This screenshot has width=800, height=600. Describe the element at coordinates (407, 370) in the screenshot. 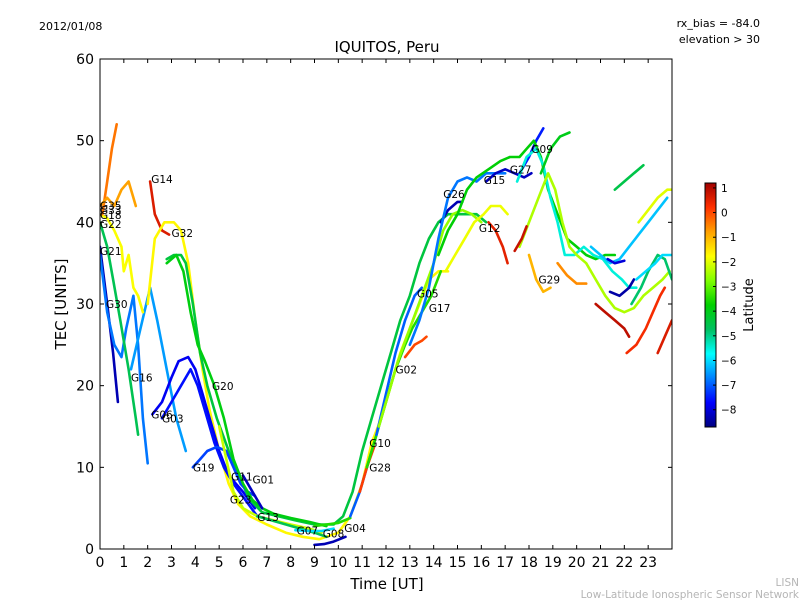

I see `satellite-label-g02: G02` at that location.